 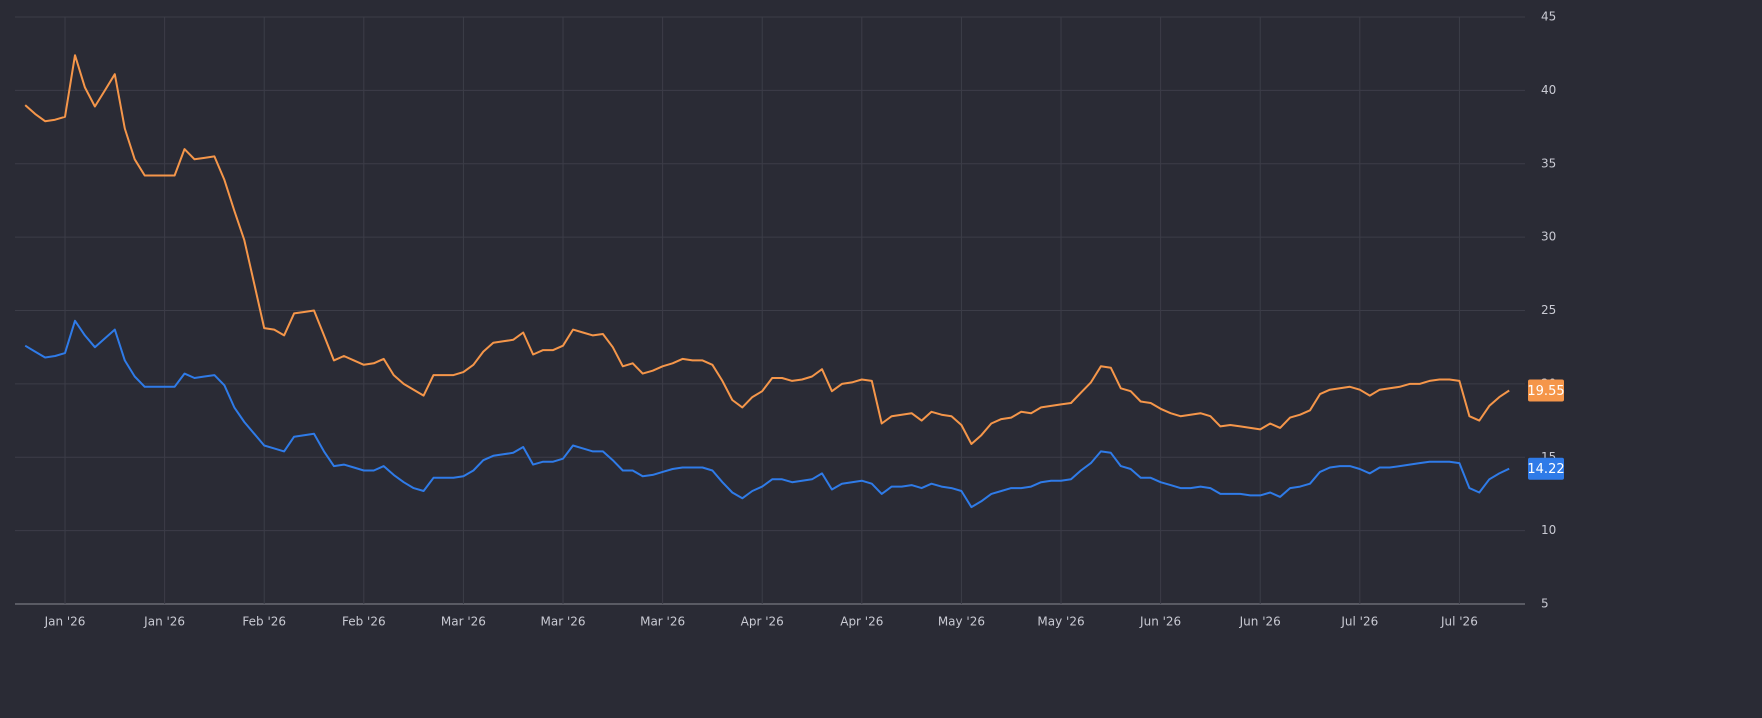 I want to click on y-tick-label: 35, so click(x=1548, y=163).